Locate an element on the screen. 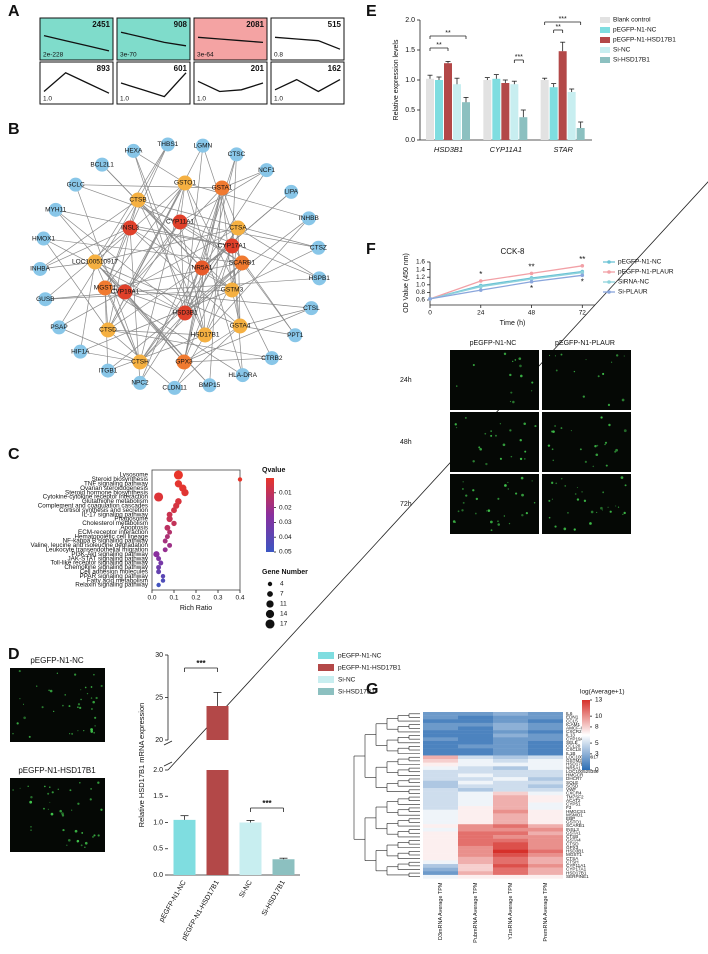 This screenshot has height=954, width=708. significance-label: *** is located at coordinates (201, 663).